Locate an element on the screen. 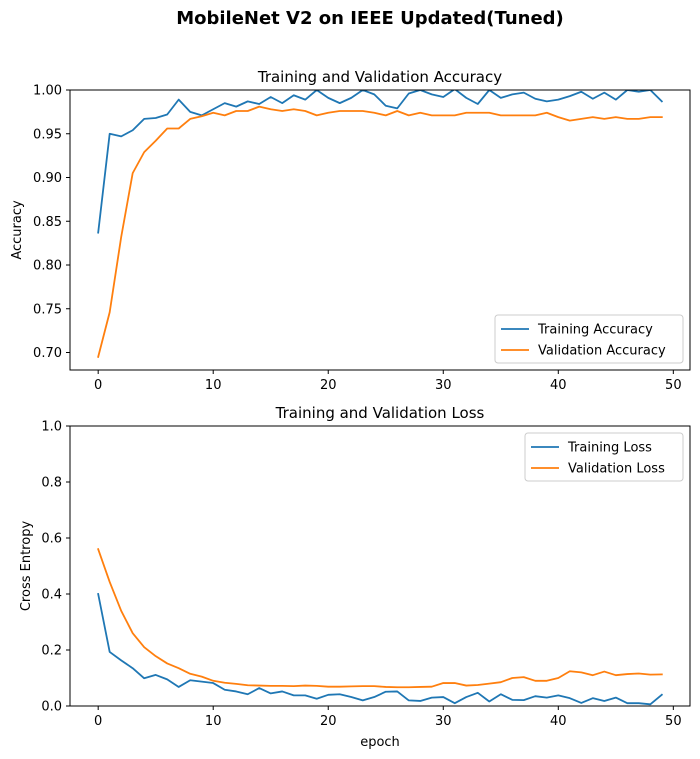 This screenshot has width=700, height=759. chart-0-xtick-label-4: 40 is located at coordinates (558, 385).